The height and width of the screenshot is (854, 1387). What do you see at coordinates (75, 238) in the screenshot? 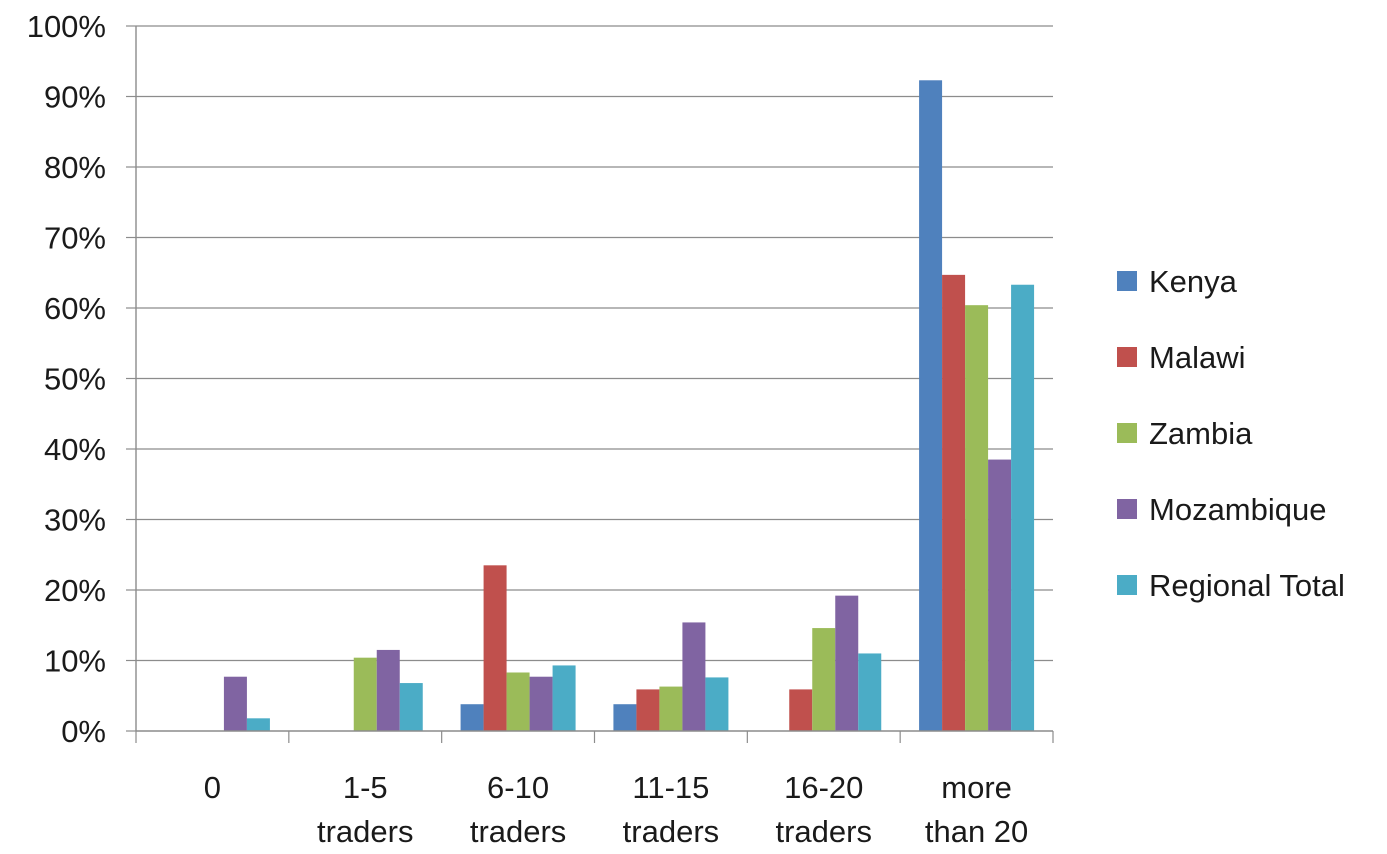
I see `y-tick-label: 70%` at bounding box center [75, 238].